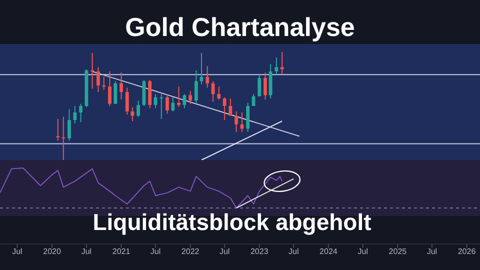 This screenshot has height=270, width=480. I want to click on x-tick-label: 2023, so click(259, 251).